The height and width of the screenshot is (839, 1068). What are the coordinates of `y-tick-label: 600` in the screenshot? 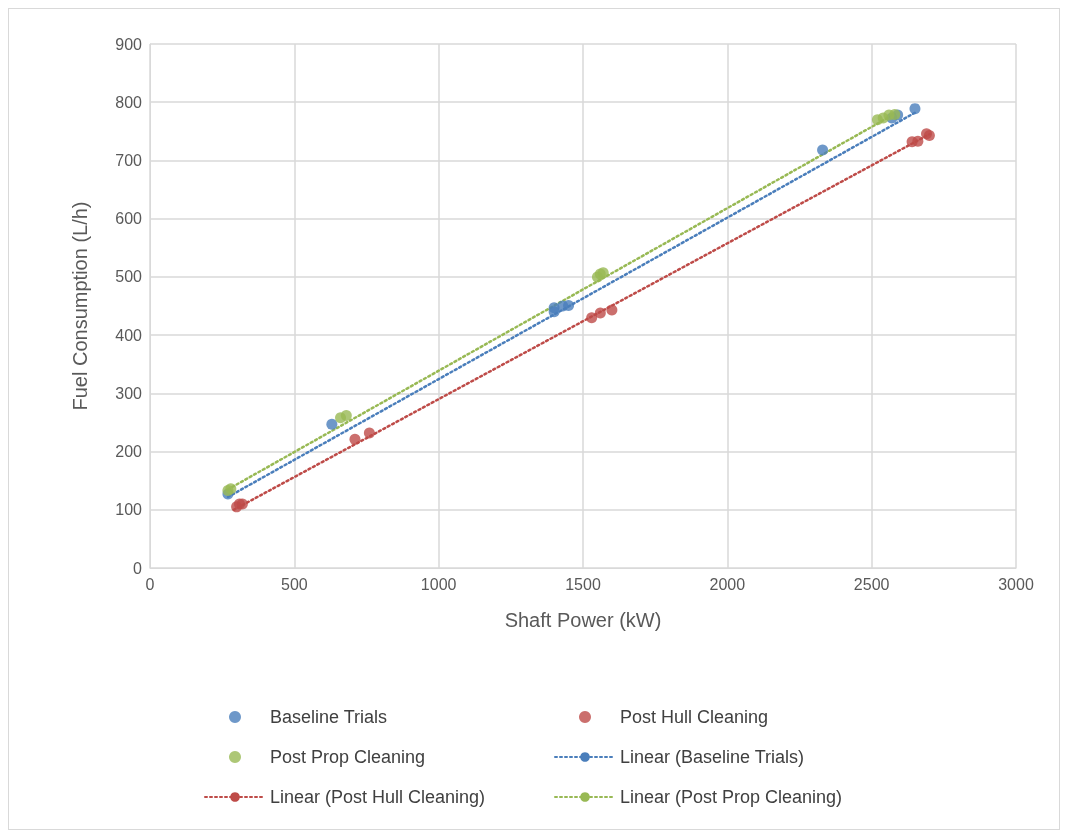 It's located at (129, 219).